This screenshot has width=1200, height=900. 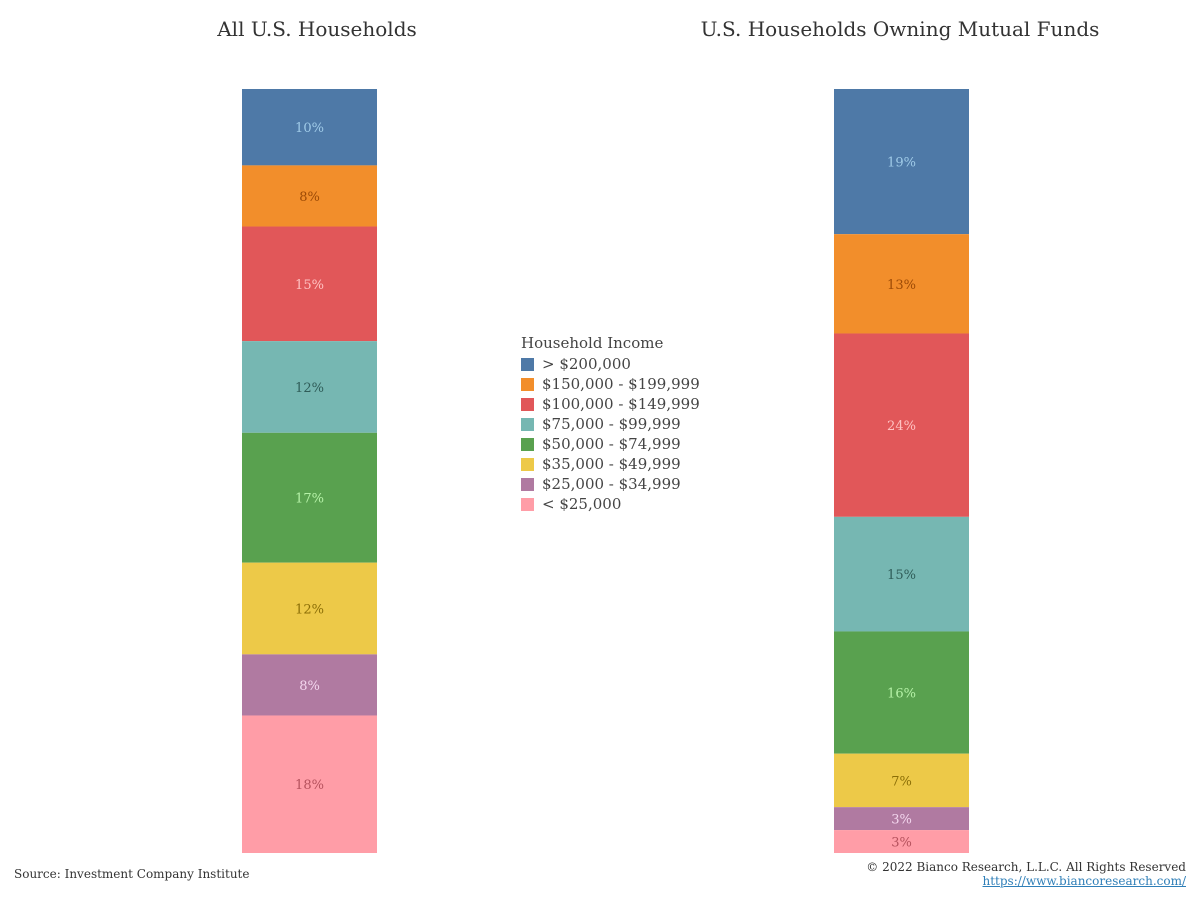 I want to click on legend-item-7: $25,000 - $34,999, so click(x=610, y=484).